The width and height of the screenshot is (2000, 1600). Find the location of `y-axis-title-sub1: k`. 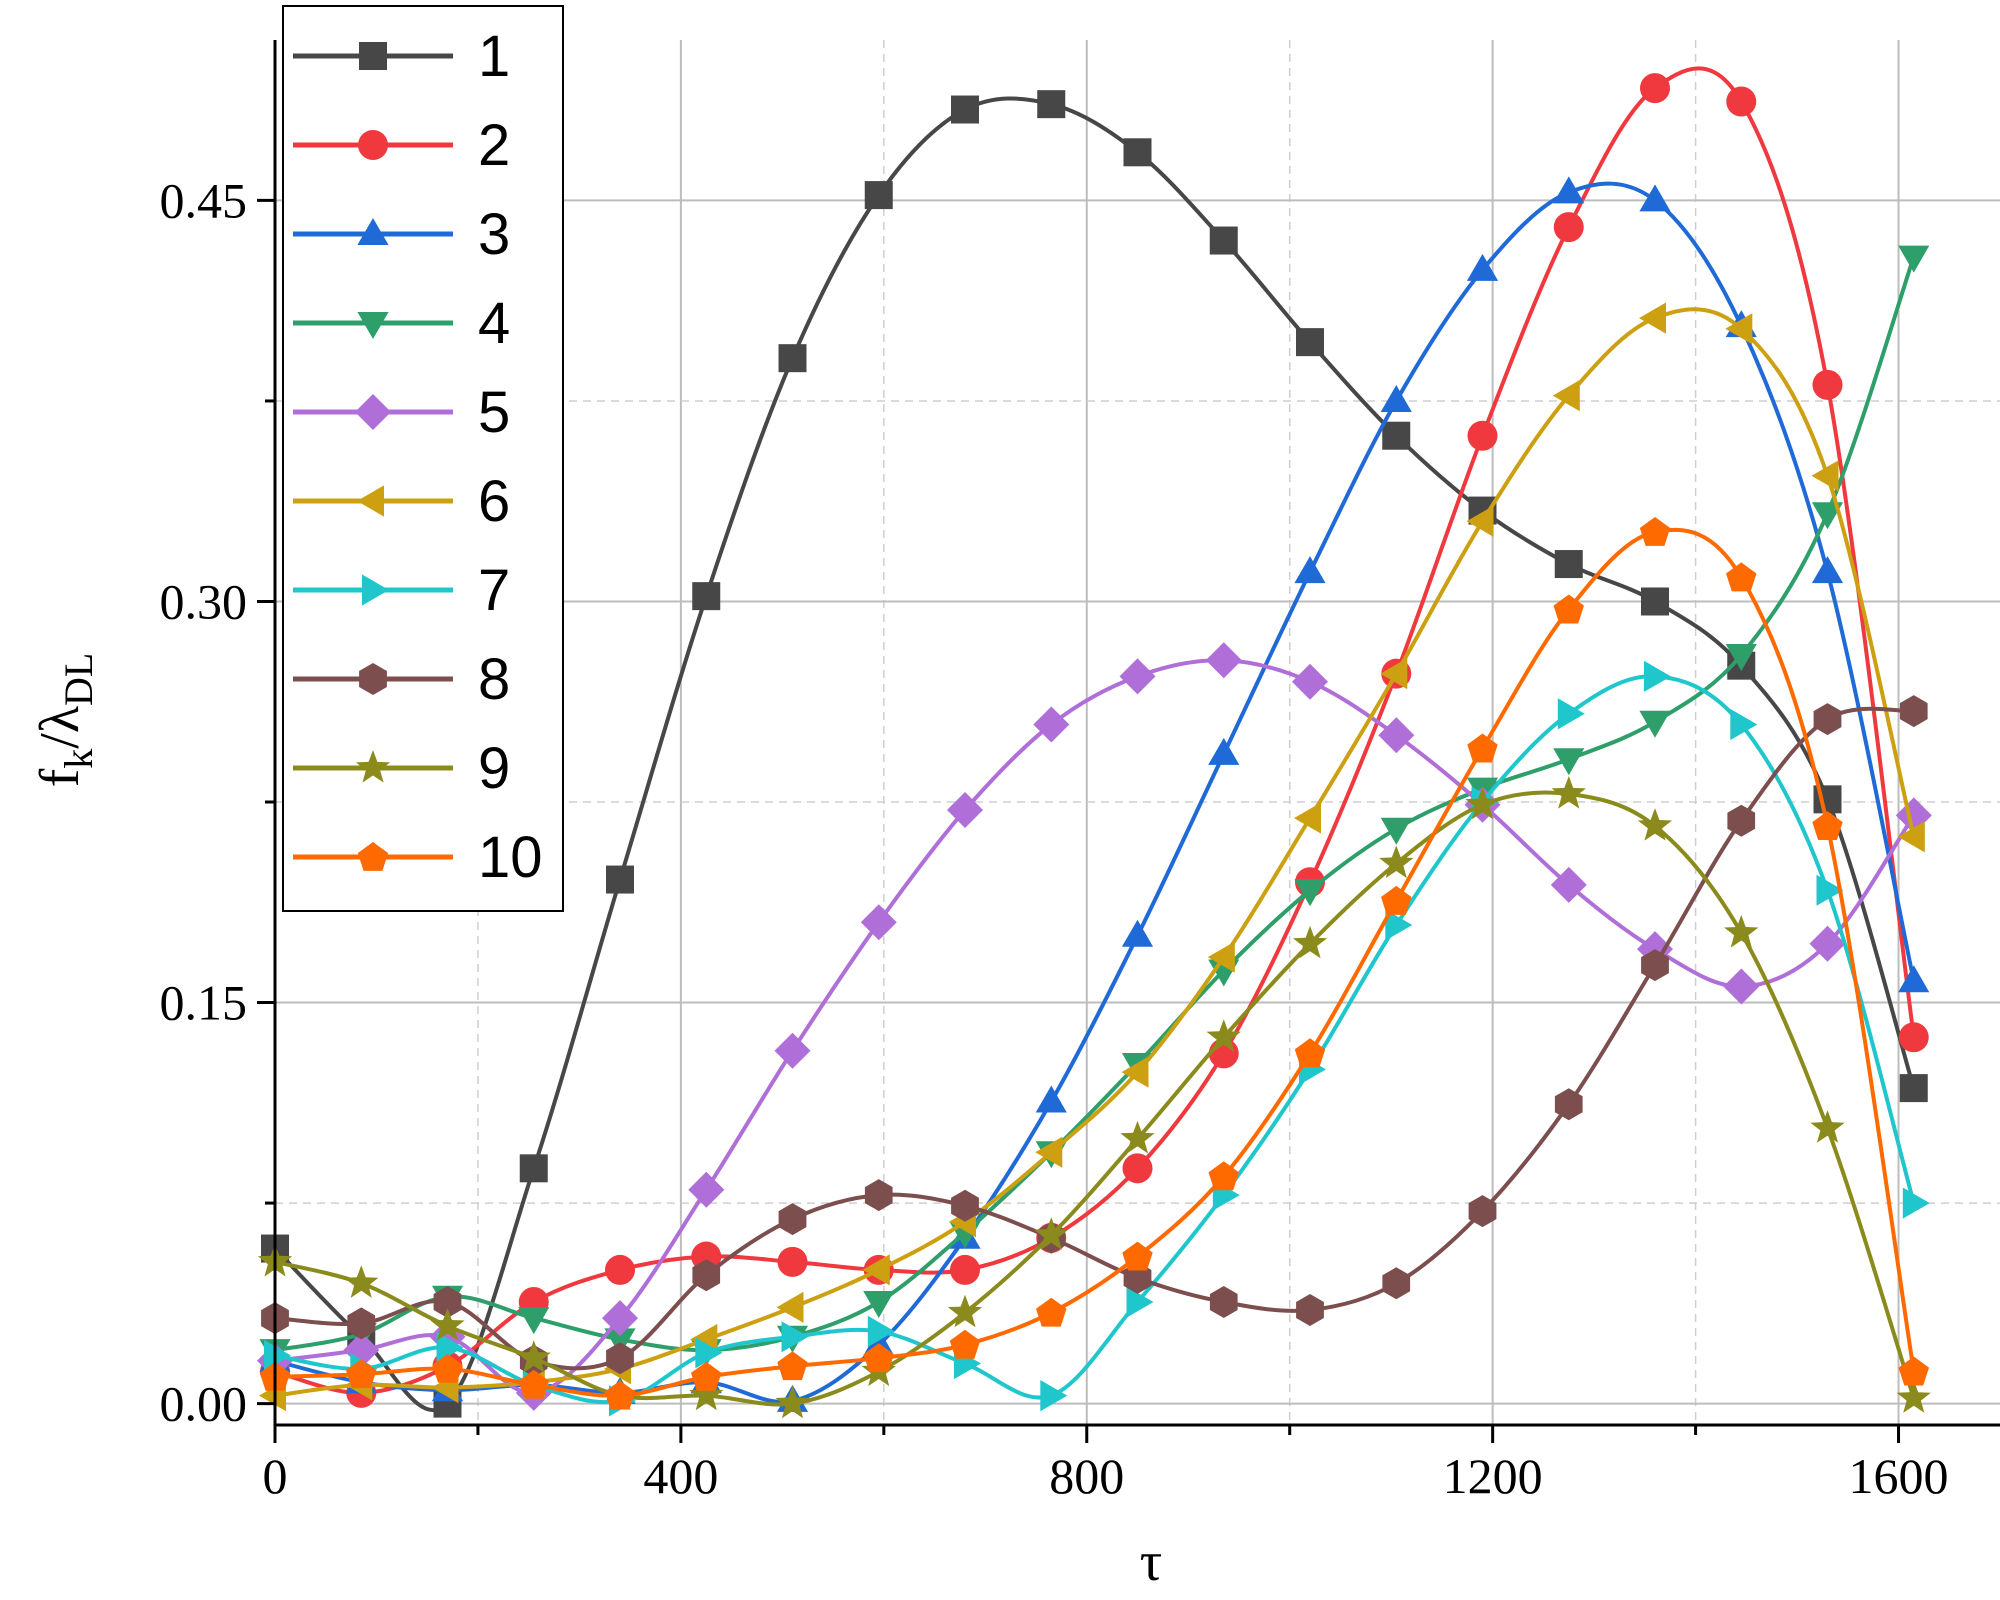

y-axis-title-sub1: k is located at coordinates (78, 759).